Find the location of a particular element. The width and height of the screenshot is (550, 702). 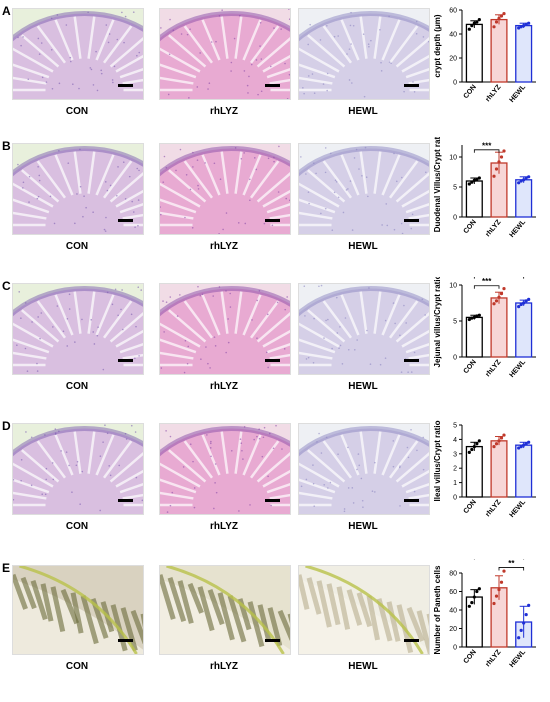

panel-letter: B is located at coordinates (6, 146).